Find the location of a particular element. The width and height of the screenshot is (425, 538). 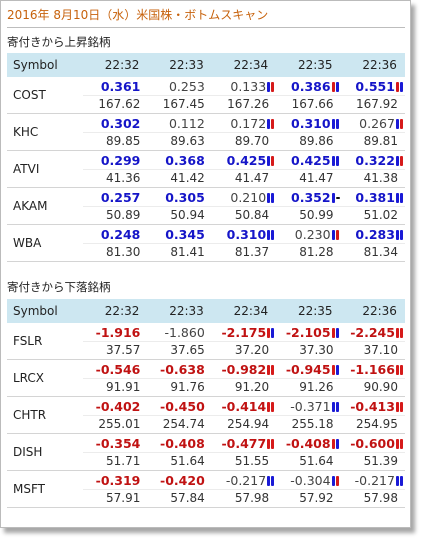

page-title: 2016年 8月10日（水）米国株・ボトムスキャン is located at coordinates (206, 17).